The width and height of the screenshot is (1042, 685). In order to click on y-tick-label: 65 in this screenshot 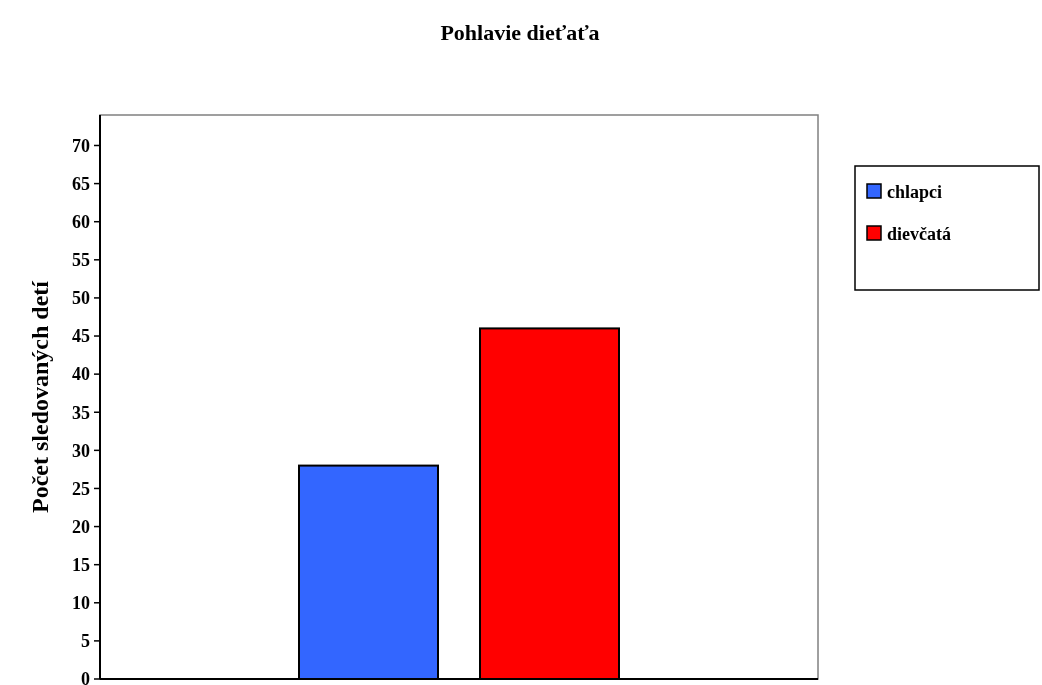, I will do `click(81, 183)`.